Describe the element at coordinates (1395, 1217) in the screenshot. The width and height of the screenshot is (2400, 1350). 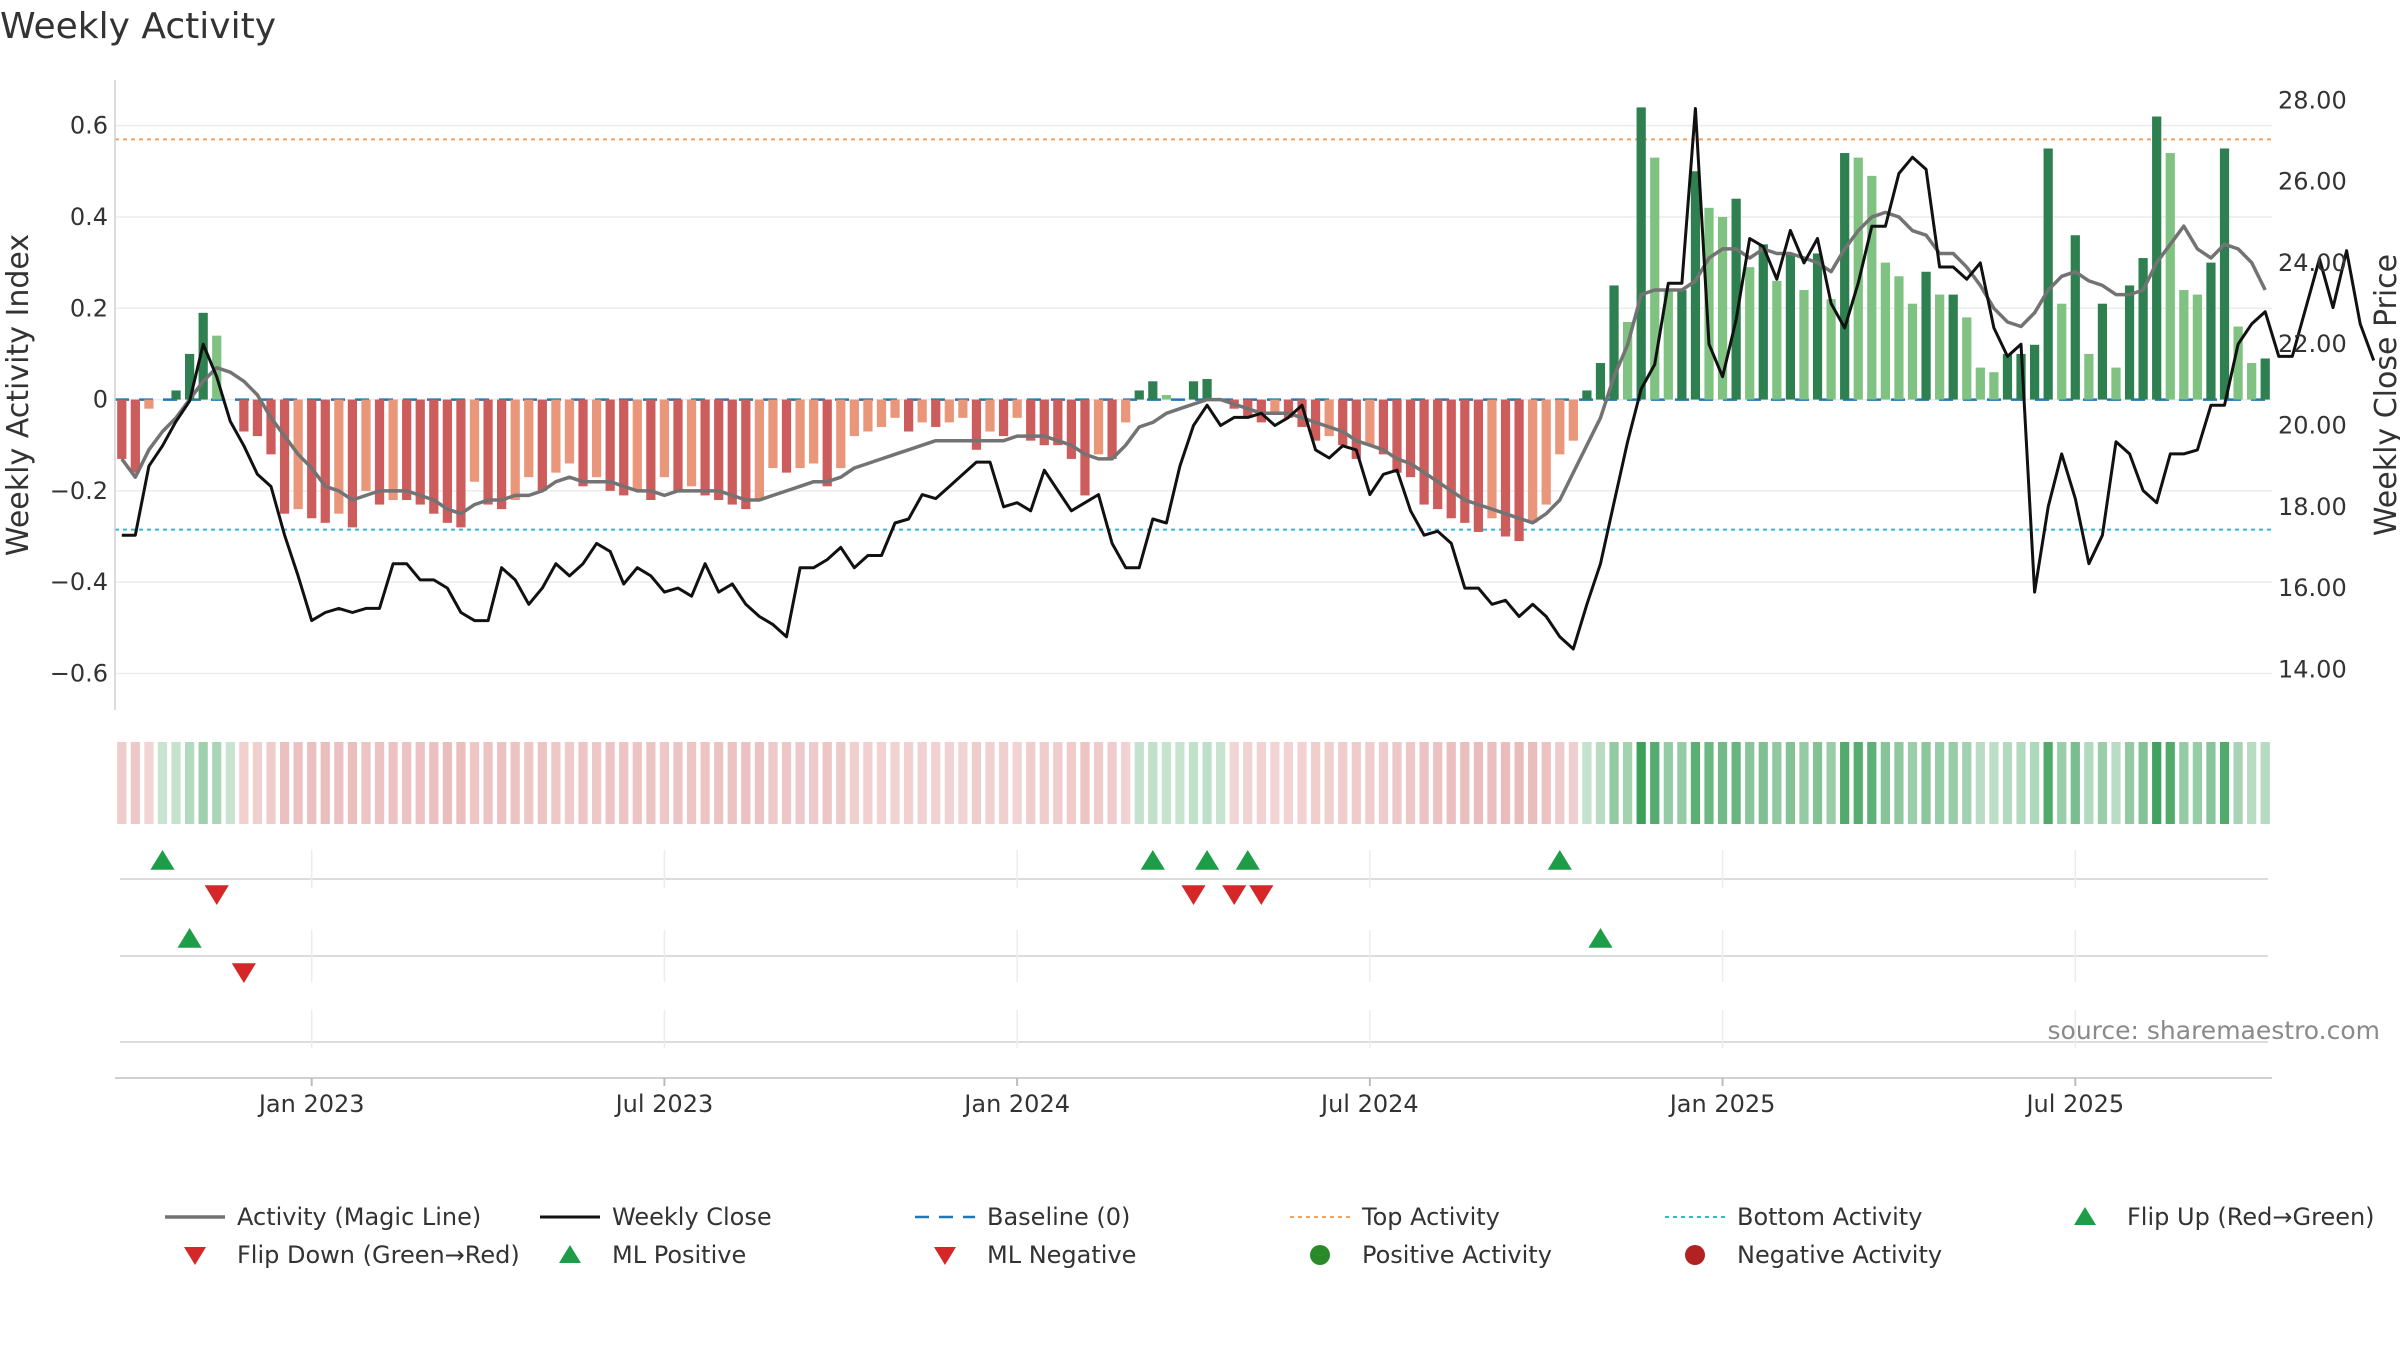
I see `legend-item: Top Activity` at that location.